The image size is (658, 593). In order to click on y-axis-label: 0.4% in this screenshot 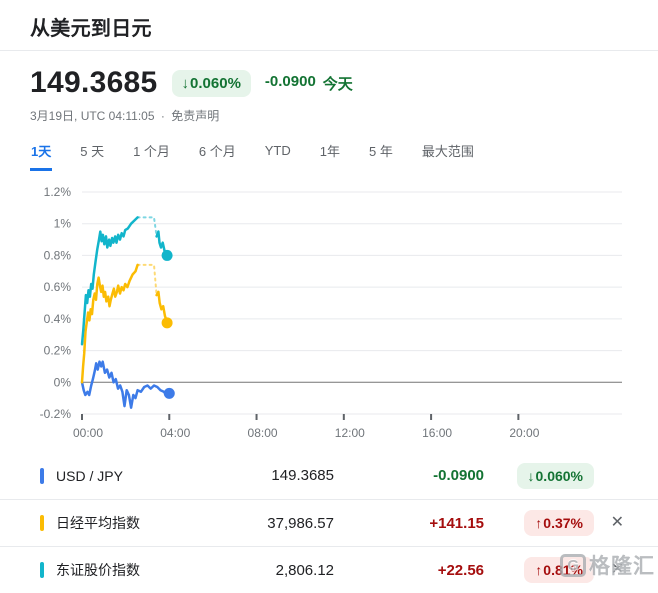, I will do `click(58, 319)`.